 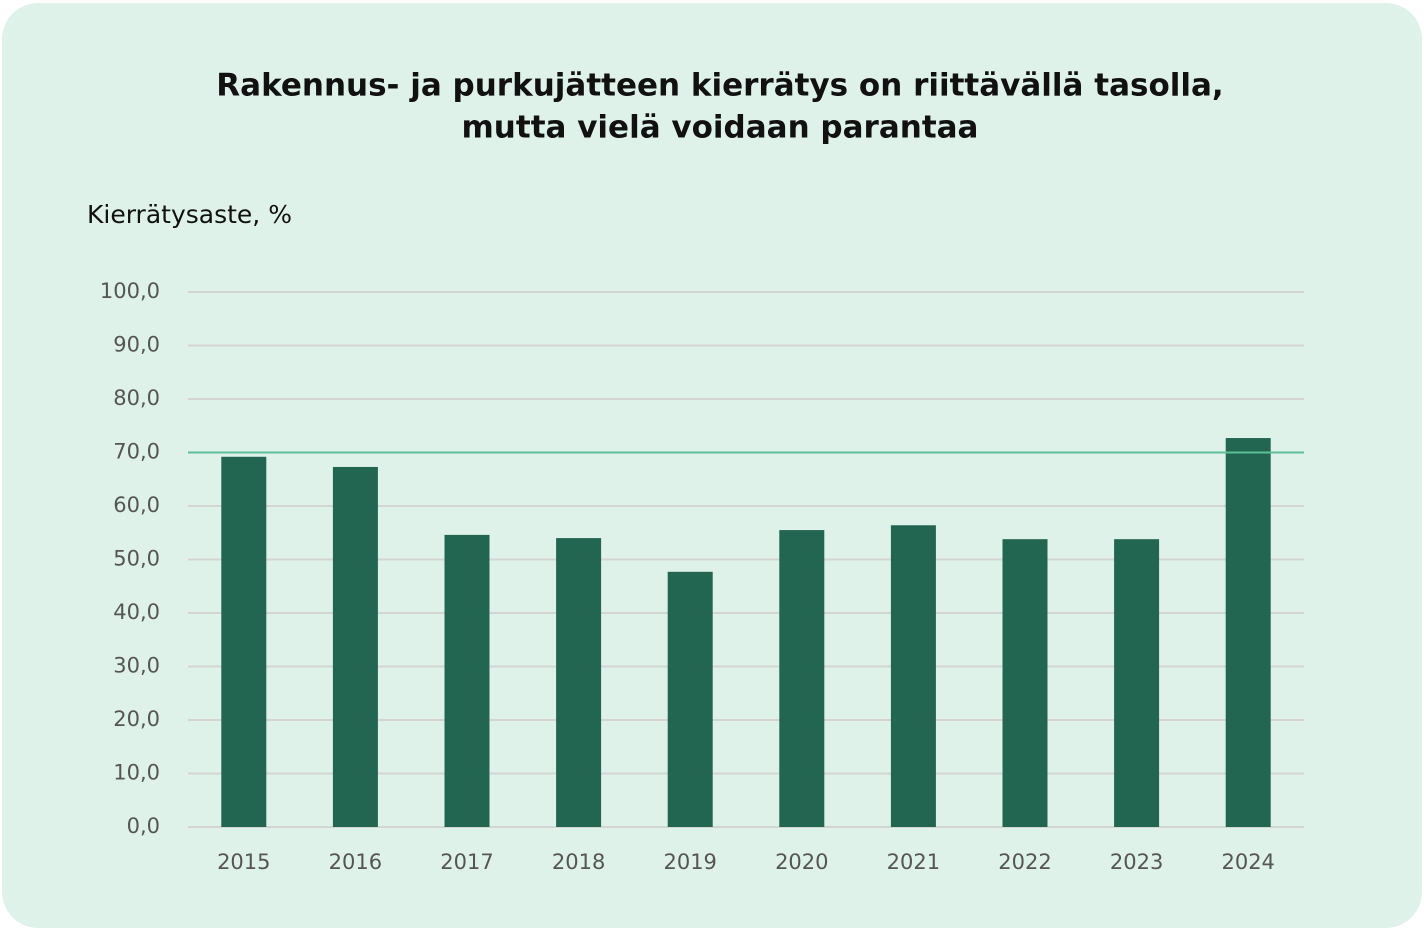 What do you see at coordinates (578, 862) in the screenshot?
I see `x-tick-label: 2018` at bounding box center [578, 862].